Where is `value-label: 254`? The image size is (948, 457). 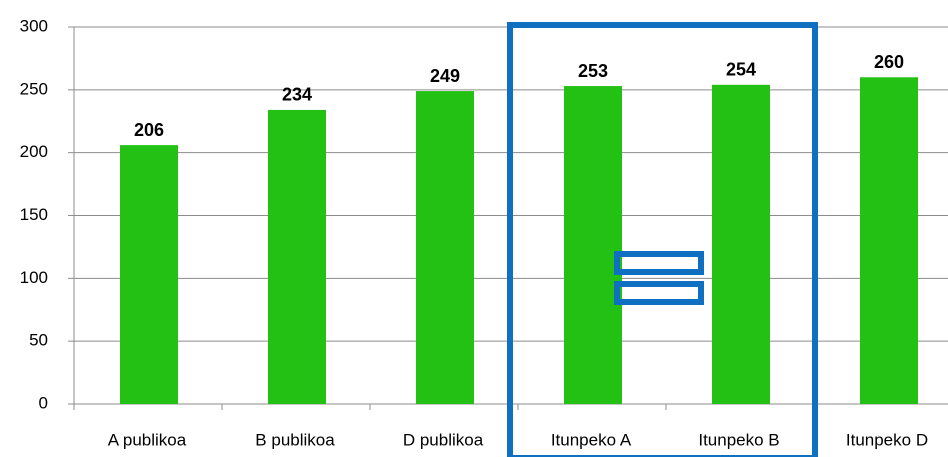 value-label: 254 is located at coordinates (741, 70).